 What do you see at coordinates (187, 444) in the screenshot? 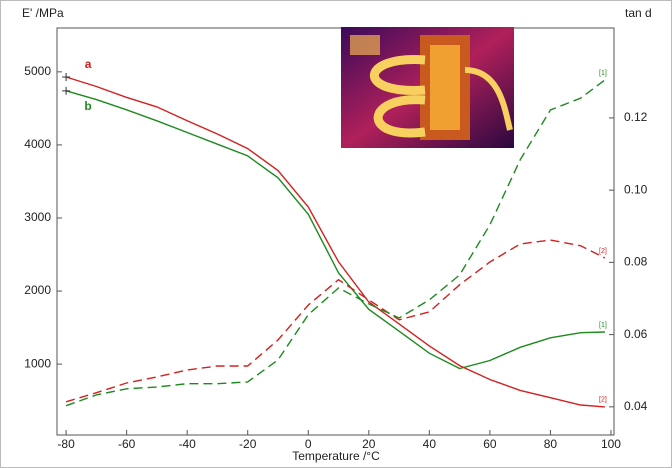
I see `x-tick-label: -40` at bounding box center [187, 444].